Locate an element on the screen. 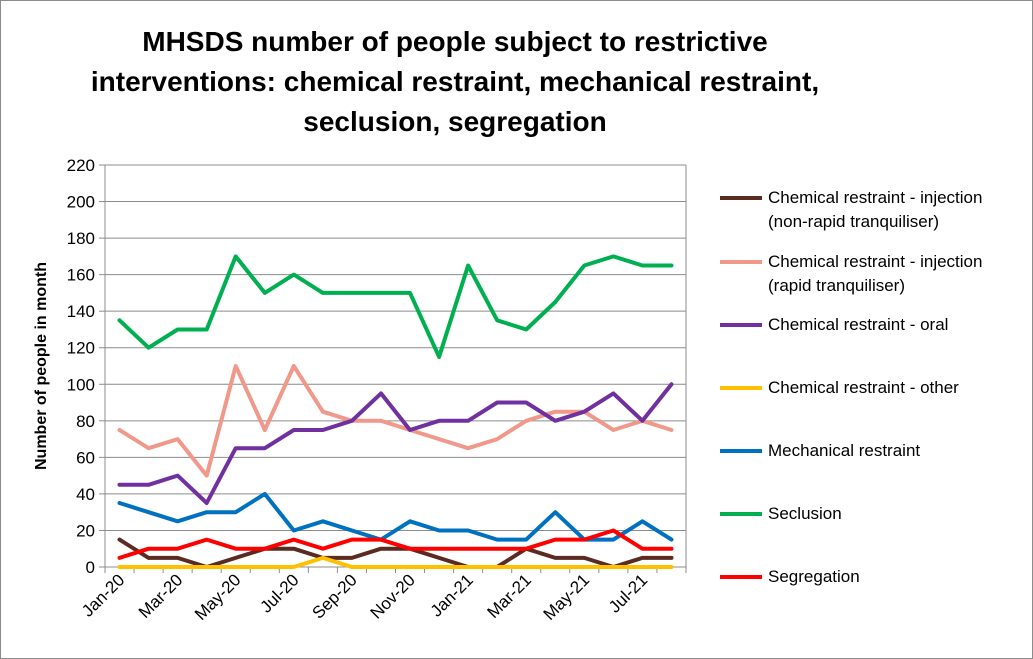  y-tick-label: 140 is located at coordinates (81, 311).